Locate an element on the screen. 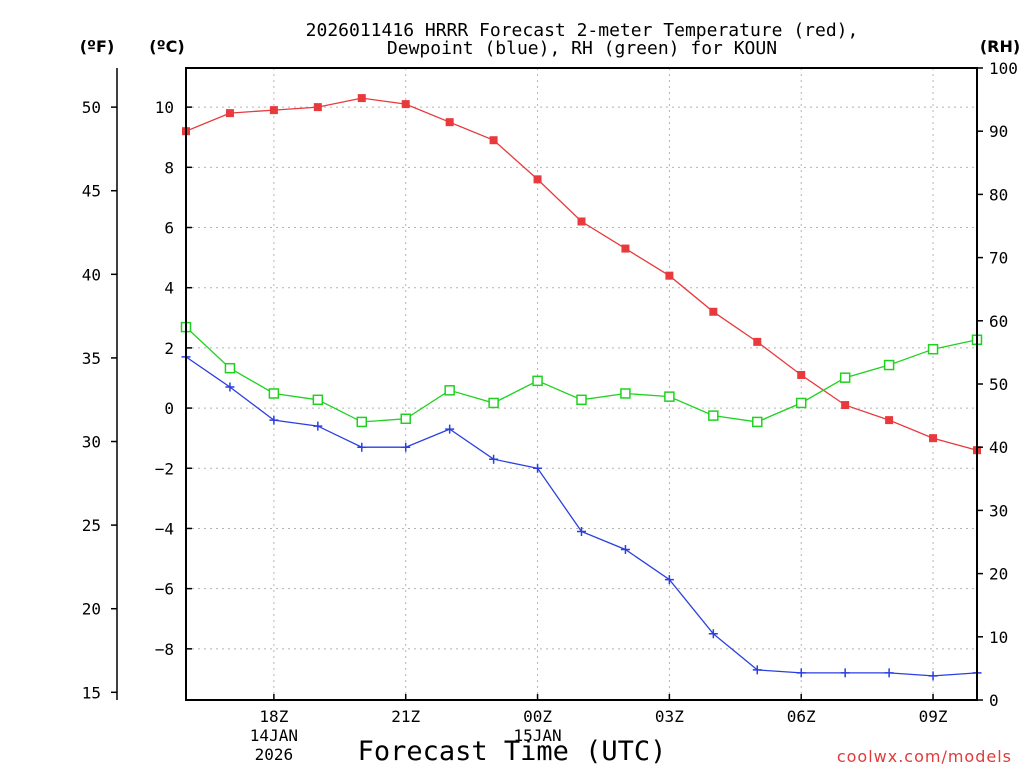 Image resolution: width=1024 pixels, height=768 pixels. rh-tick-label: 0 is located at coordinates (994, 700).